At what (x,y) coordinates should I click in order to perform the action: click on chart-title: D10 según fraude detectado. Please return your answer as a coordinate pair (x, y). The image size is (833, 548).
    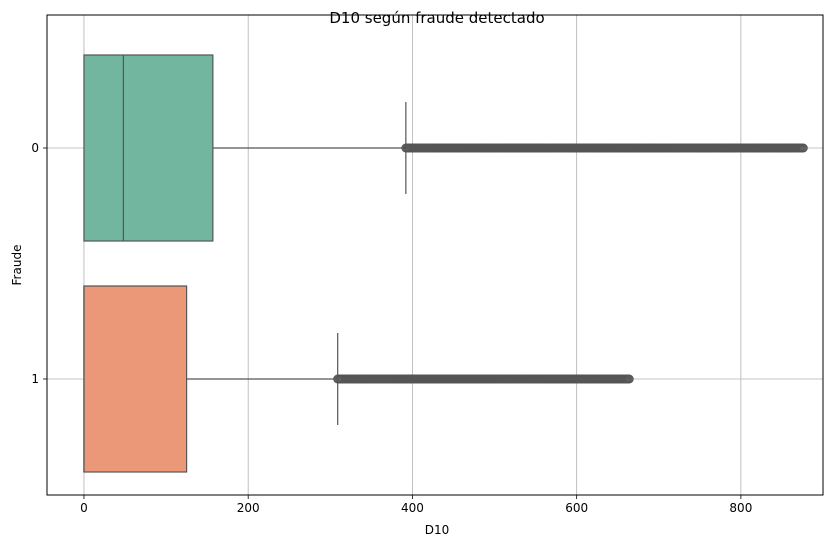
    Looking at the image, I should click on (436, 18).